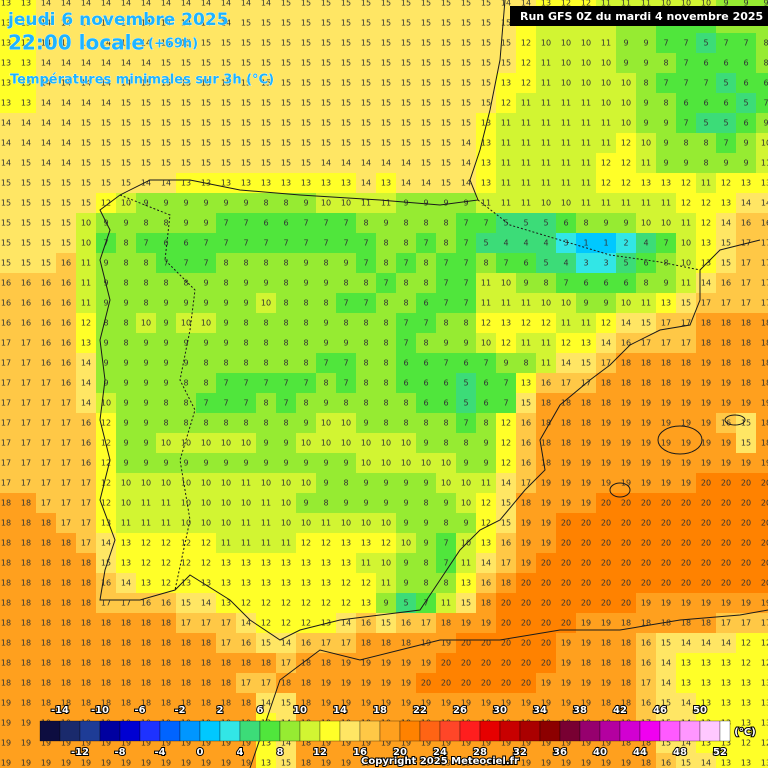 Image resolution: width=768 pixels, height=772 pixels. Describe the element at coordinates (685, 43) in the screenshot. I see `temp-value: 7` at that location.